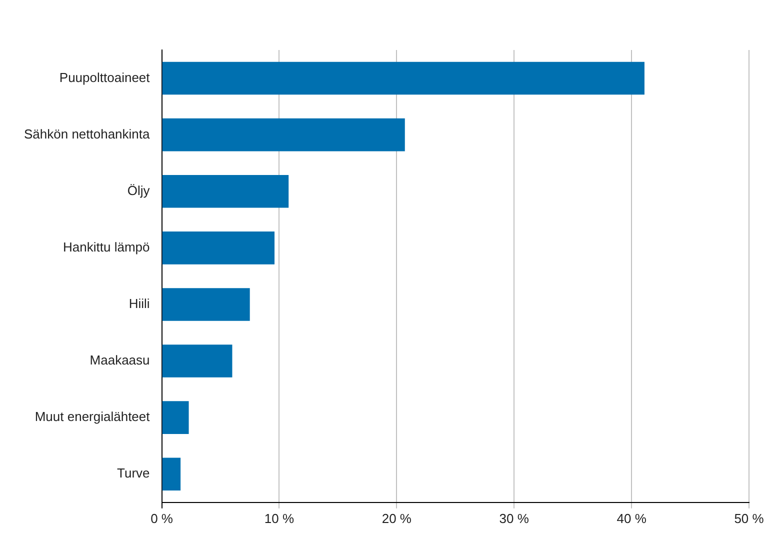 This screenshot has width=773, height=550. What do you see at coordinates (87, 134) in the screenshot?
I see `y-tick-label: Sähkön nettohankinta` at bounding box center [87, 134].